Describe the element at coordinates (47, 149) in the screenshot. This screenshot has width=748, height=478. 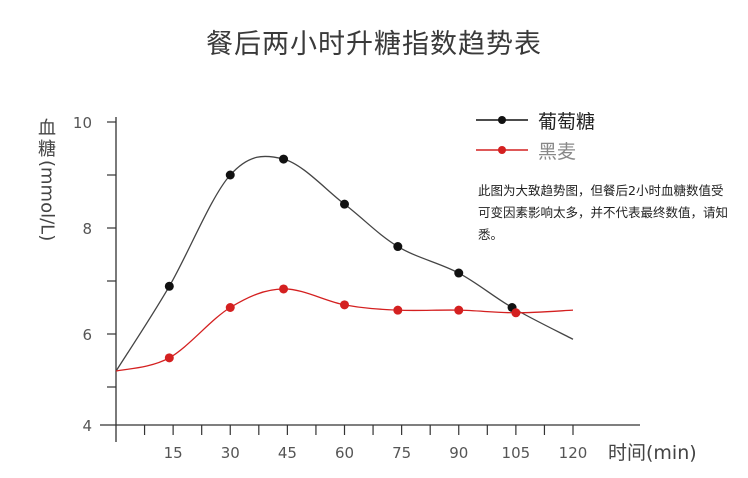
I see `y-axis-label-char2: 糖` at that location.